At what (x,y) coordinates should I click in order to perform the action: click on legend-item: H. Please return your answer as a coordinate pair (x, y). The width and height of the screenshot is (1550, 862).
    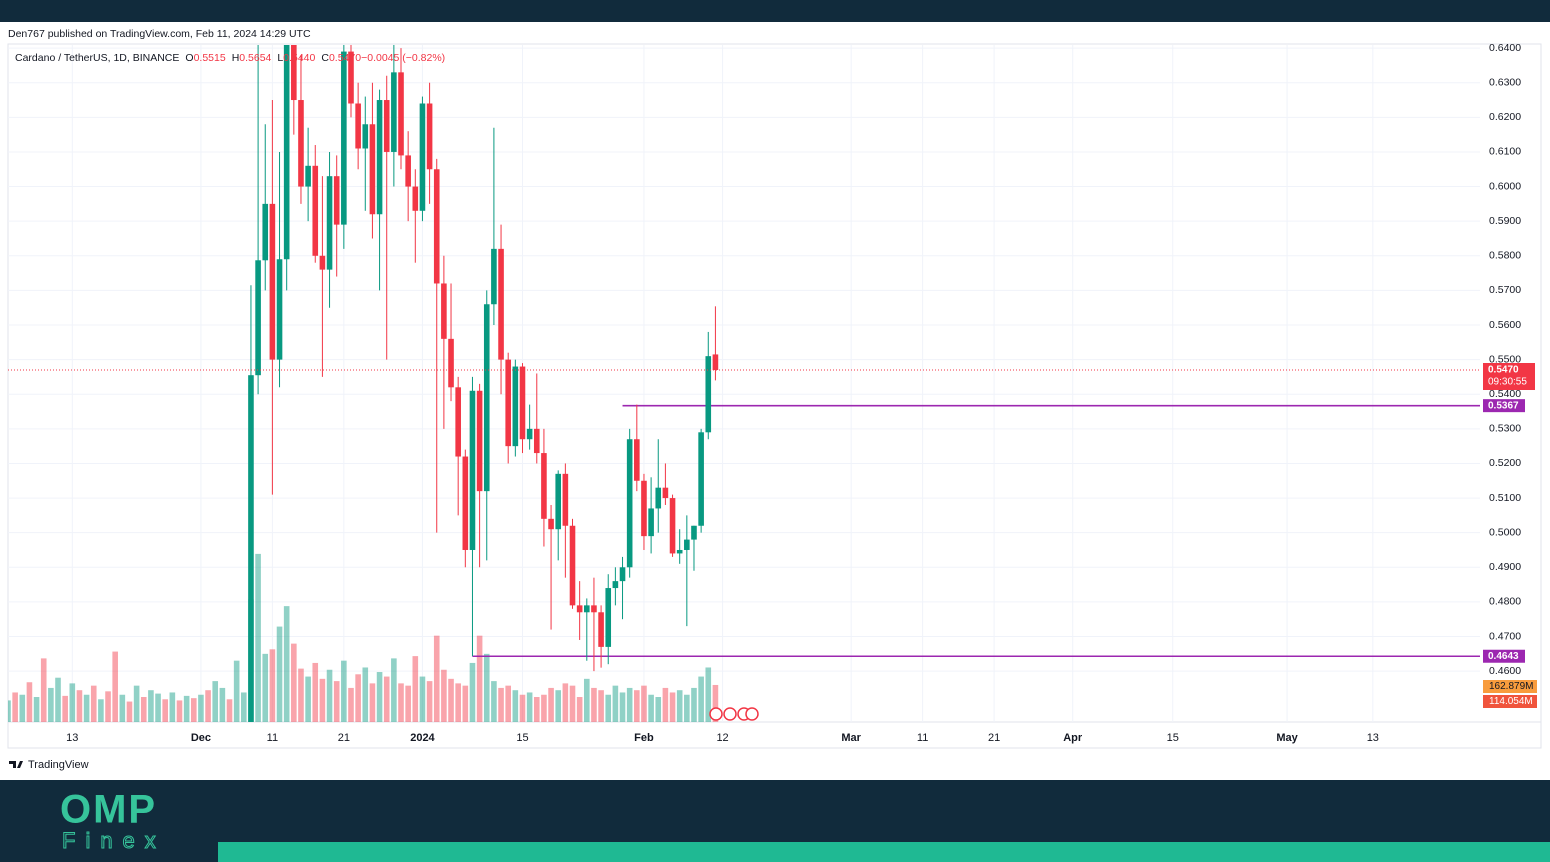
    Looking at the image, I should click on (236, 58).